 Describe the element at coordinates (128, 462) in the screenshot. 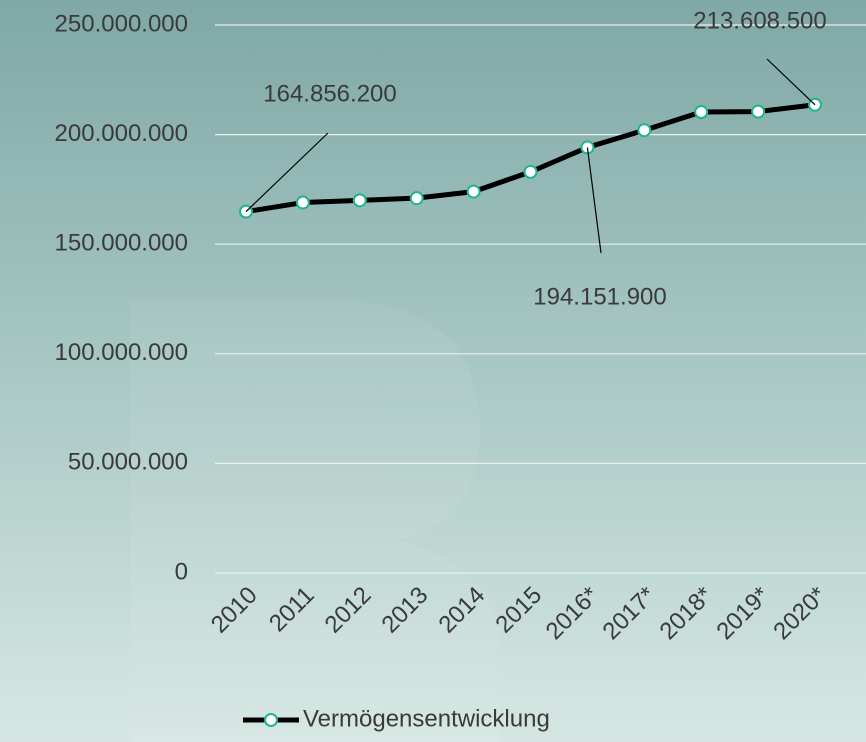

I see `y-tick-label: 50.000.000` at that location.